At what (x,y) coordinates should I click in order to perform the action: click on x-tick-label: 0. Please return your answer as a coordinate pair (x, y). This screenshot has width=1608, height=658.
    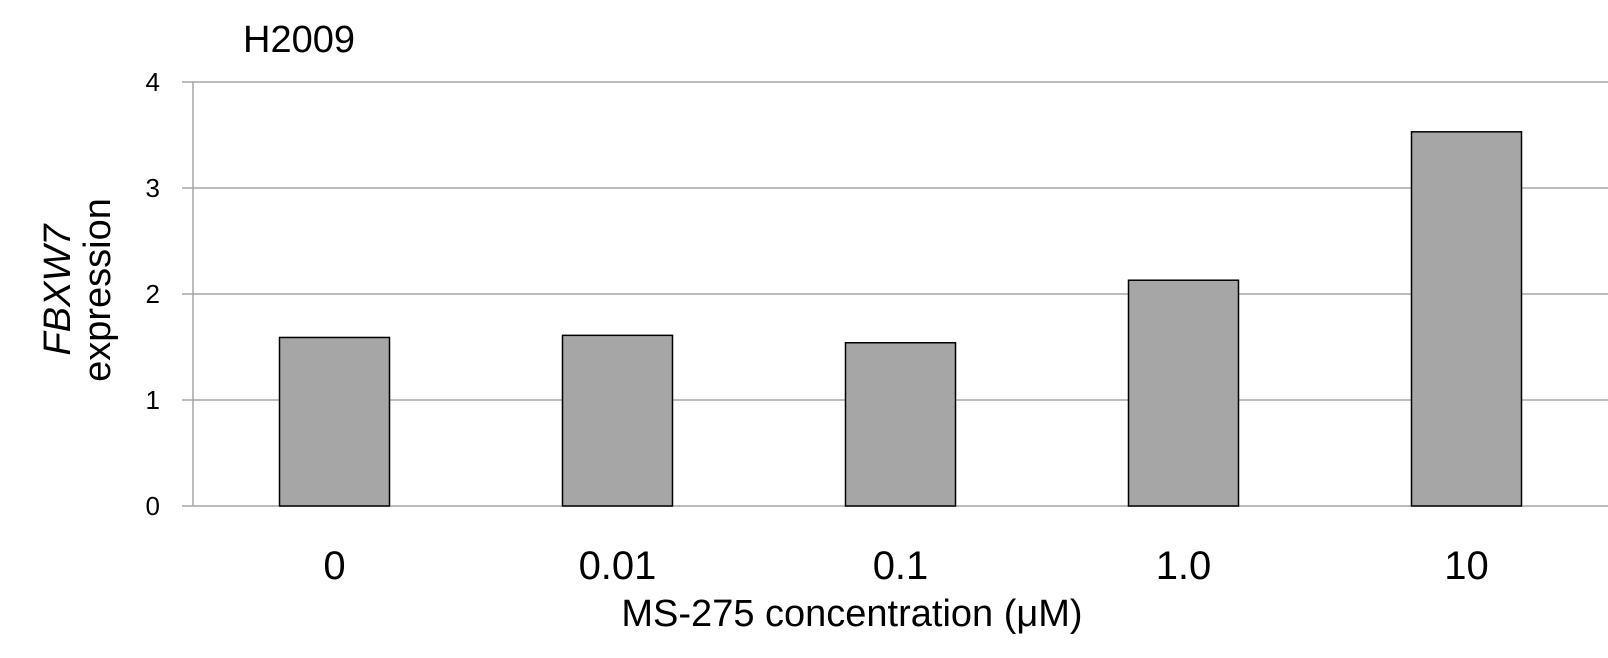
    Looking at the image, I should click on (334, 566).